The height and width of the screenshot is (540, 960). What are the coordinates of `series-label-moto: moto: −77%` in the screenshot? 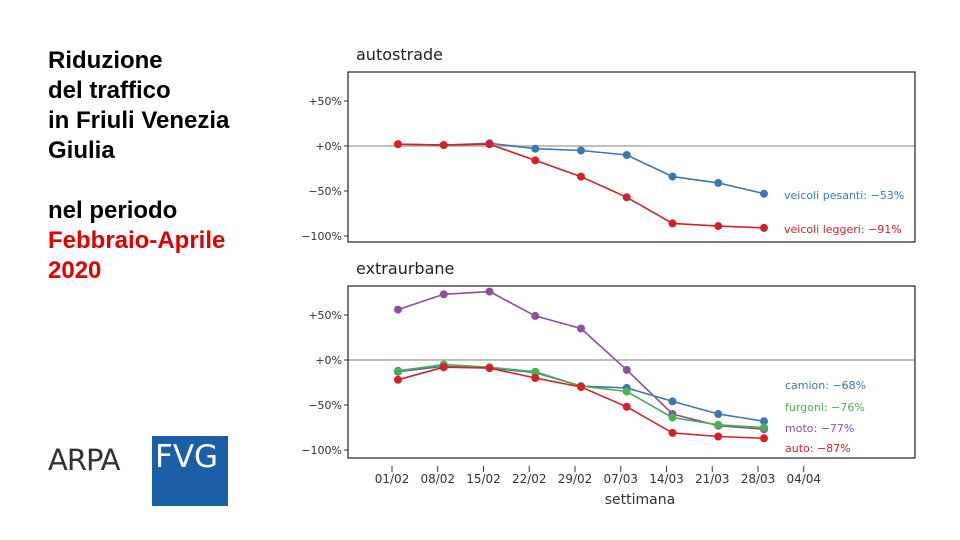 It's located at (819, 428).